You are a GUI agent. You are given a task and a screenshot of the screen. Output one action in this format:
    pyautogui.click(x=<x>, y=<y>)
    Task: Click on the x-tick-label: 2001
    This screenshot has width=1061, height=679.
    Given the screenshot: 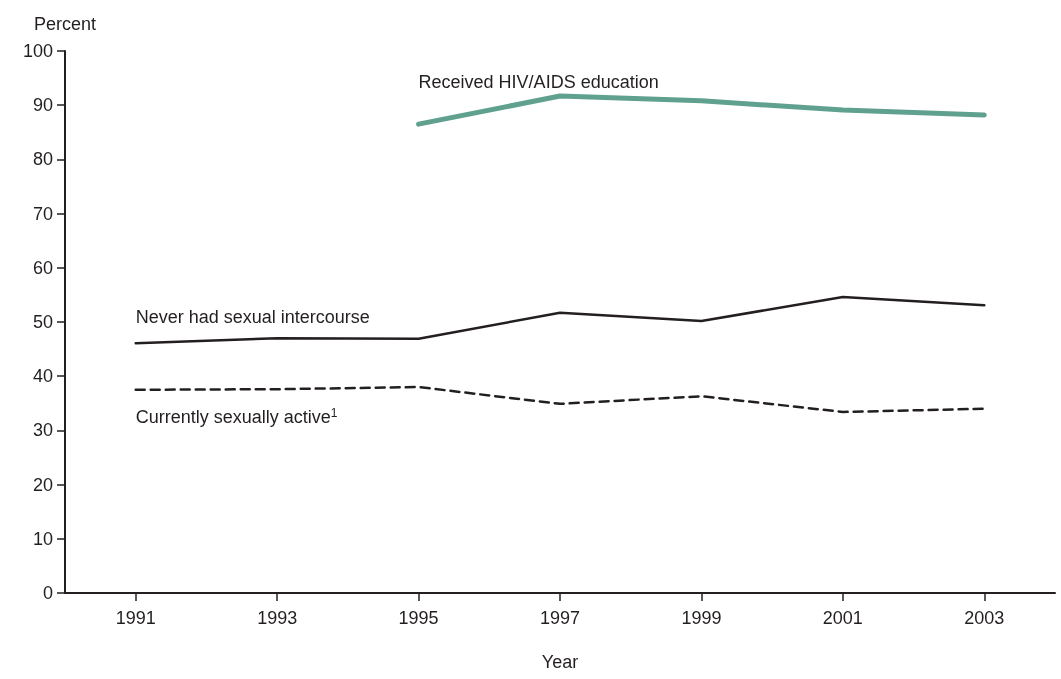 What is the action you would take?
    pyautogui.click(x=842, y=618)
    